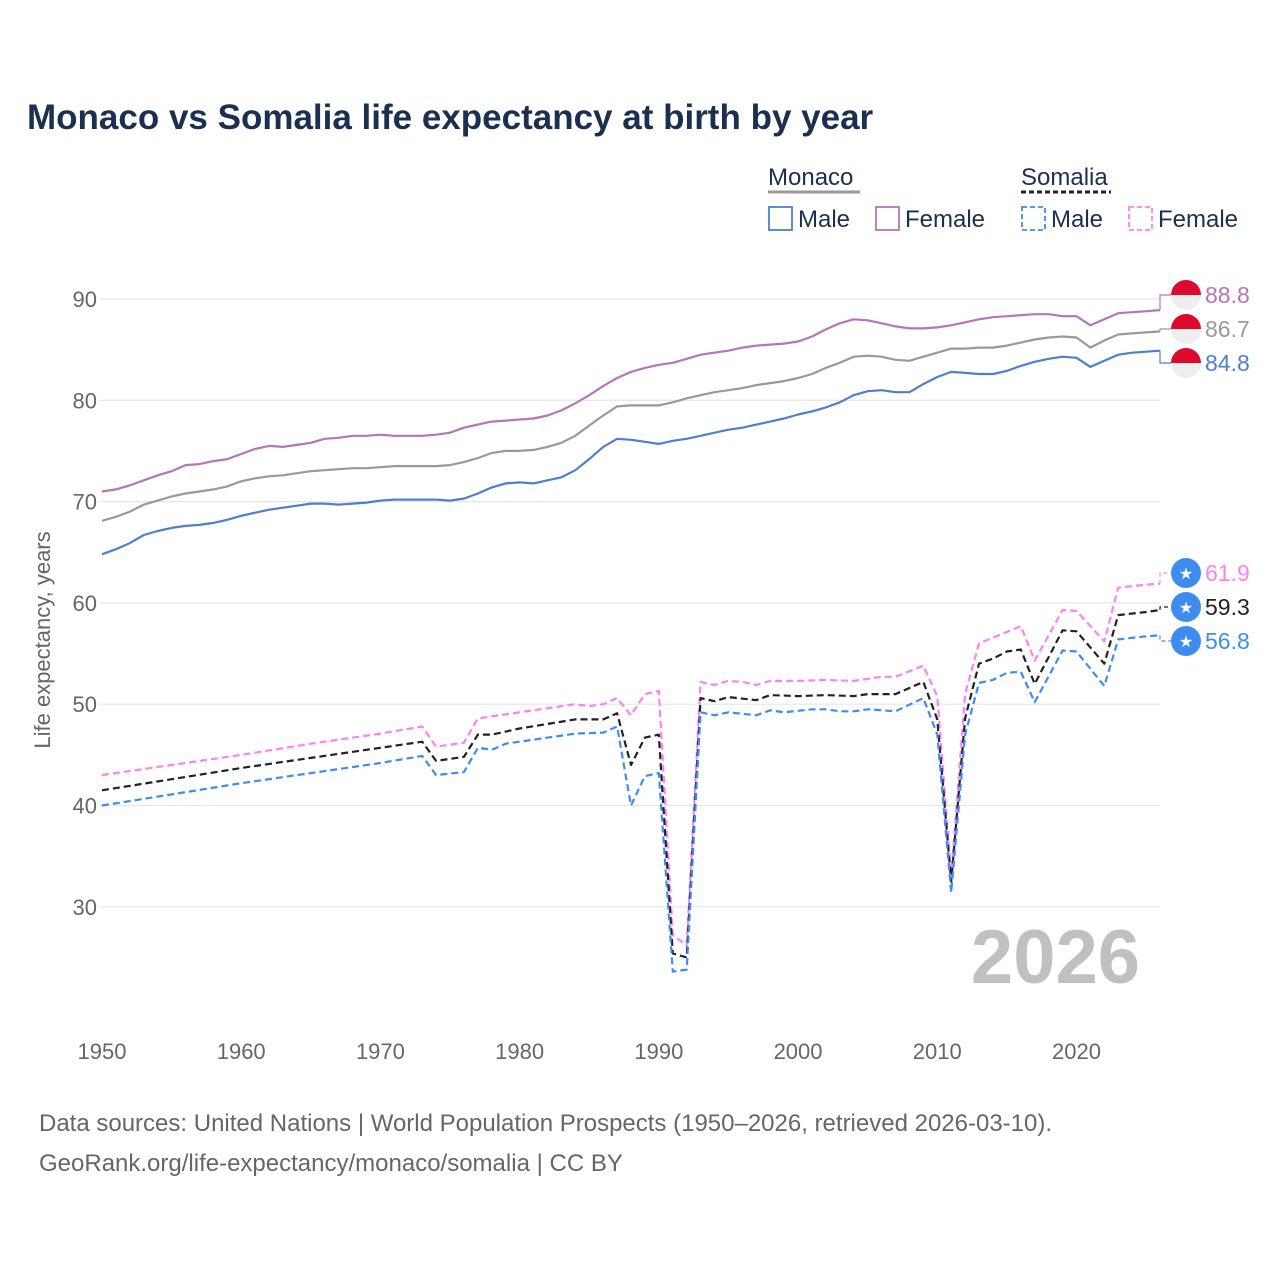  I want to click on x-axis: 1950 1960 1970 1980 1990 2000 2010 2020, so click(589, 1051).